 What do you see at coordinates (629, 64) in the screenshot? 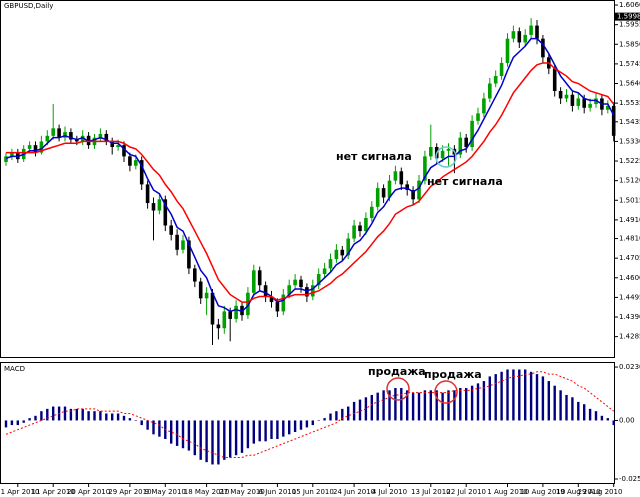
I see `y-tick-label: 1.5745` at bounding box center [629, 64].